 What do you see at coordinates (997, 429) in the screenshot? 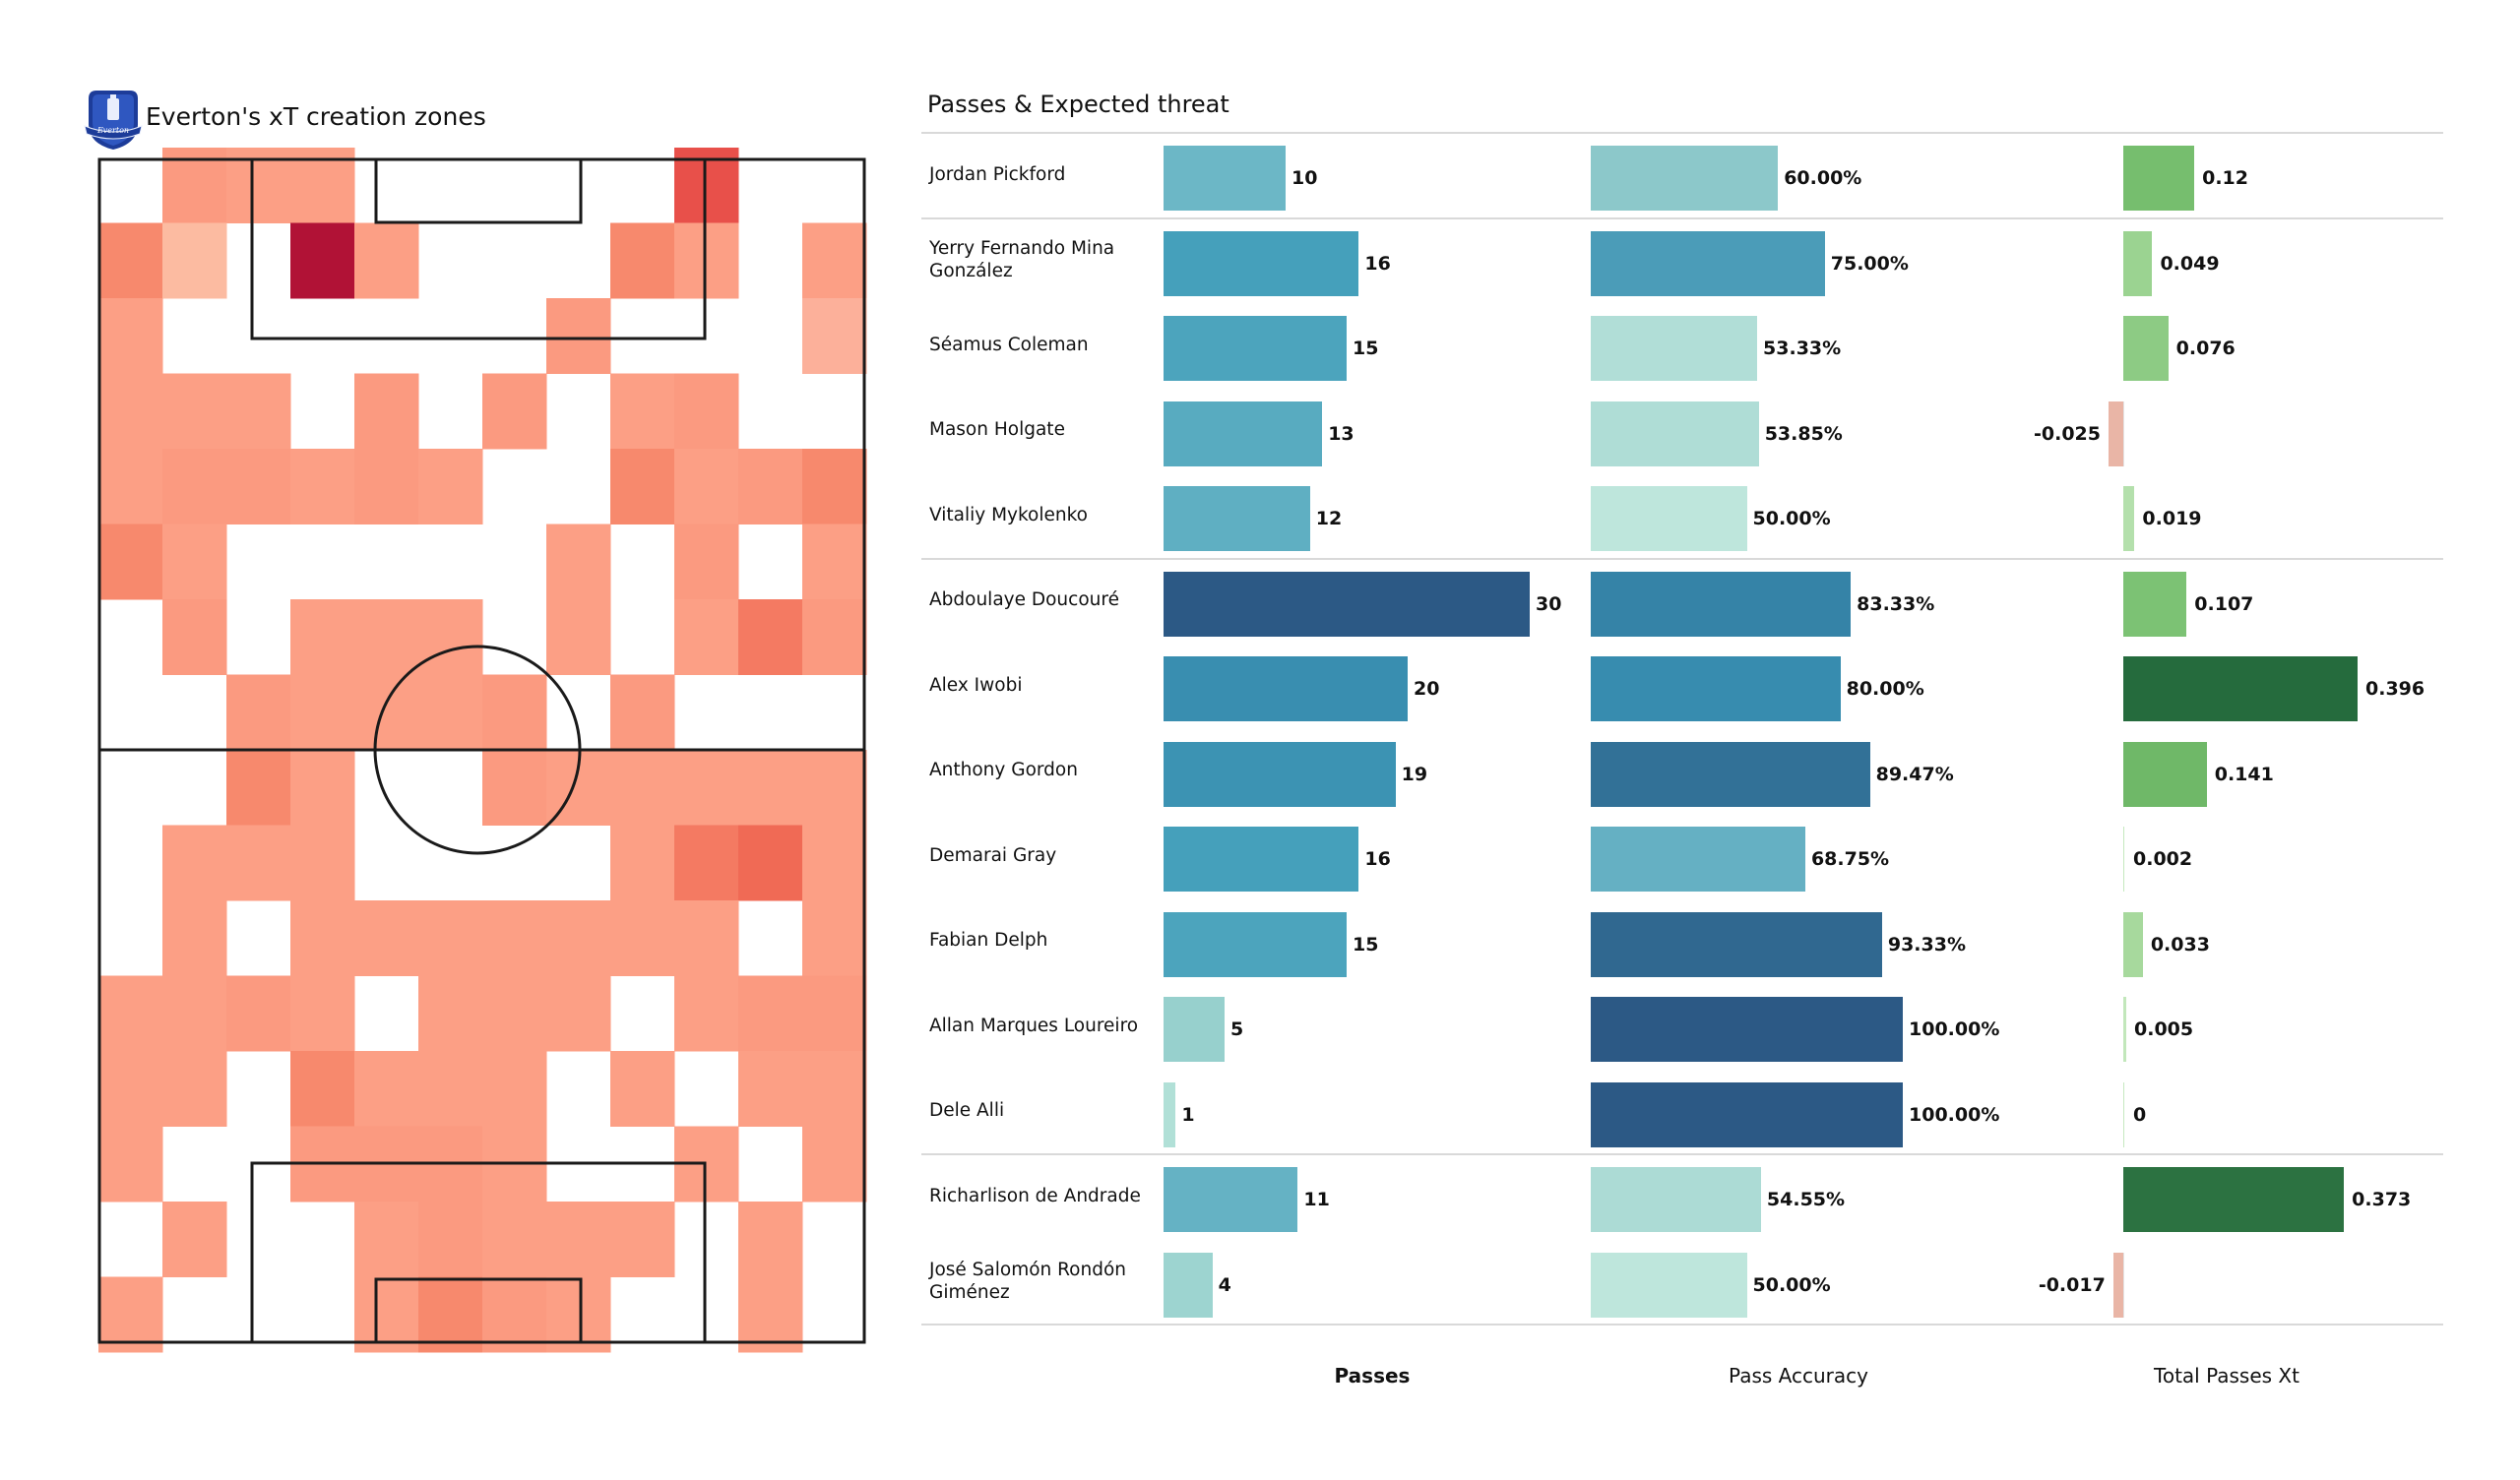
I see `player-name: Mason Holgate` at bounding box center [997, 429].